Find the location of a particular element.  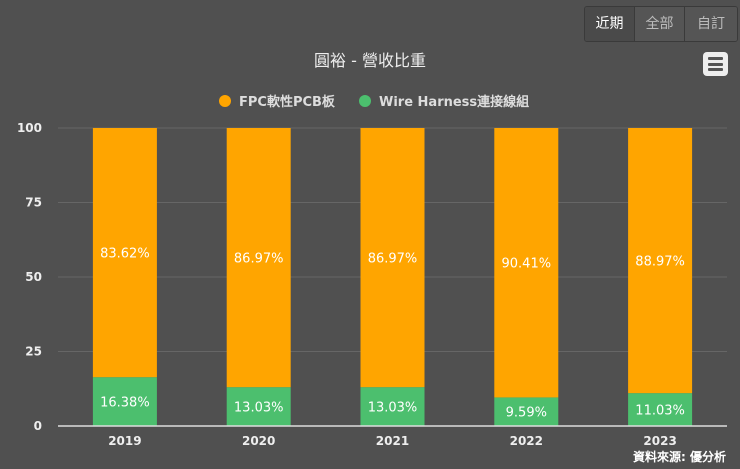

y-tick-label: 25 is located at coordinates (33, 352).